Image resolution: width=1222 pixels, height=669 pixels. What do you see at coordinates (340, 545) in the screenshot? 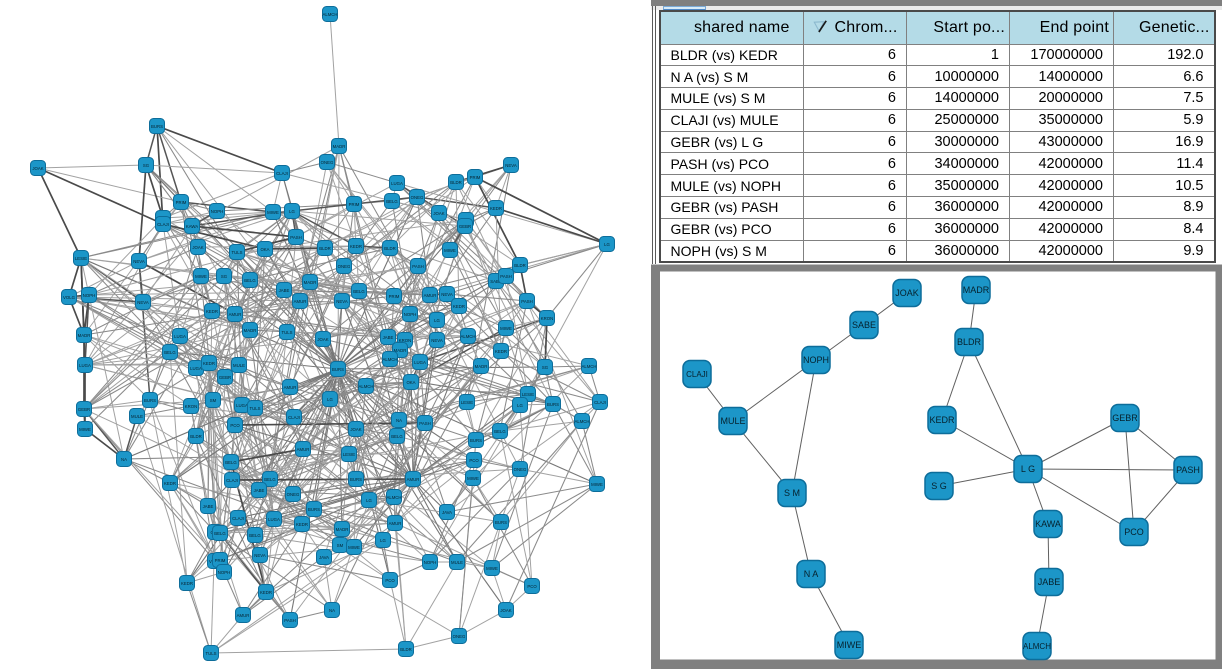
I see `svg-text: SM` at bounding box center [340, 545].